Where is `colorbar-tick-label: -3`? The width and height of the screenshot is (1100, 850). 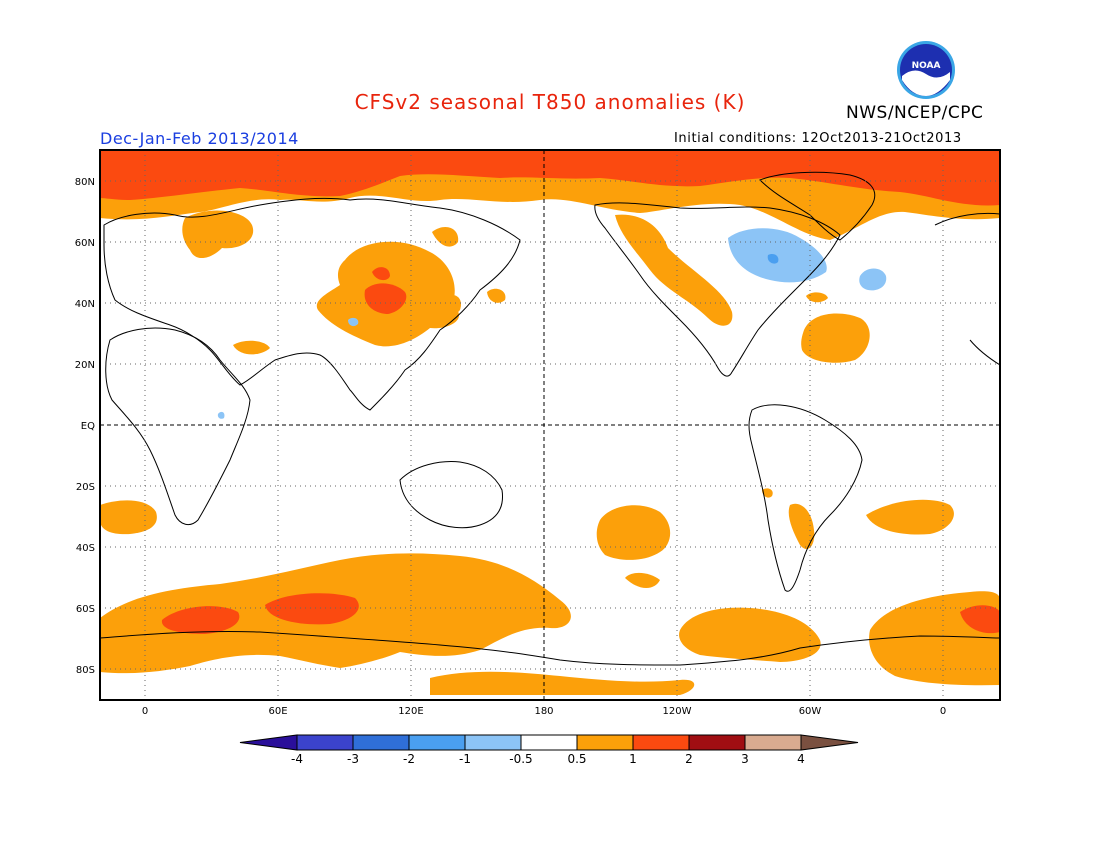 colorbar-tick-label: -3 is located at coordinates (353, 759).